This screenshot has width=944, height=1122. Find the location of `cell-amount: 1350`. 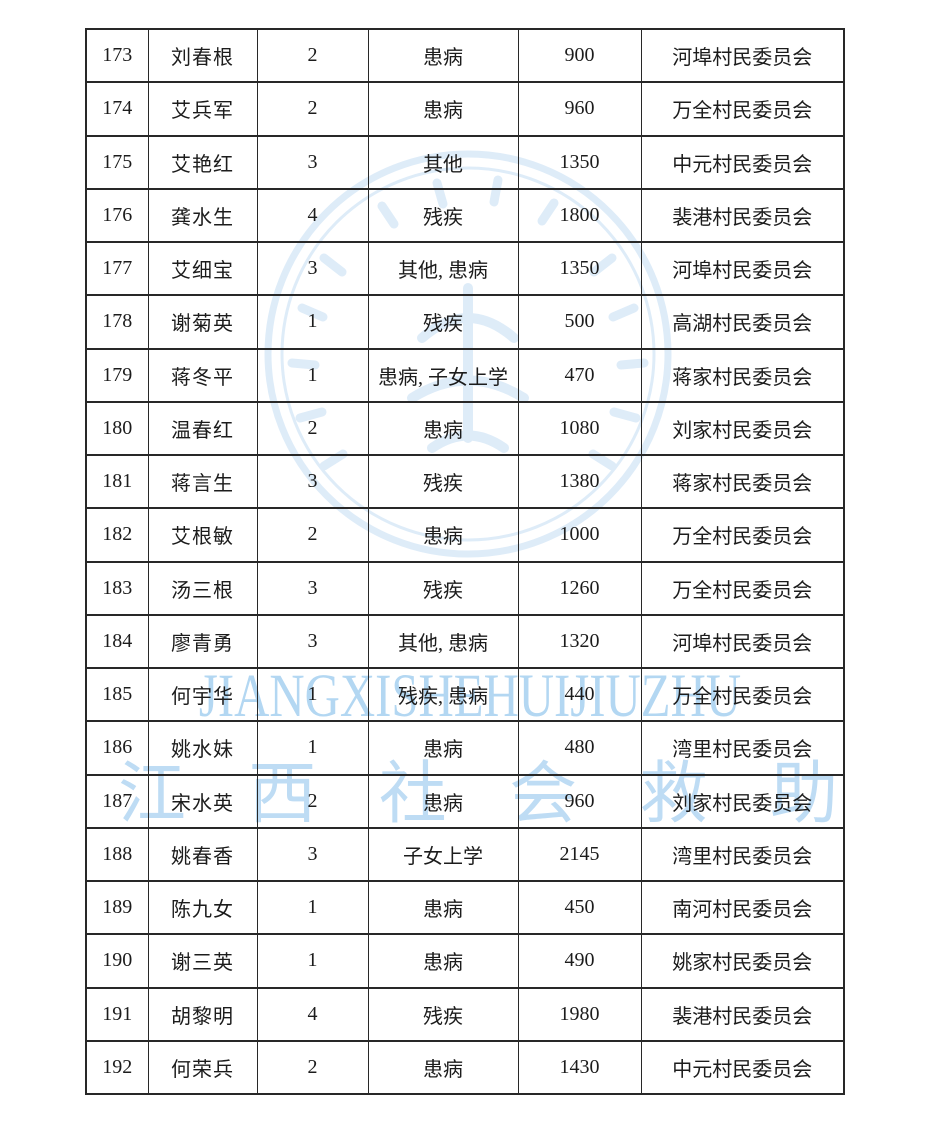

cell-amount: 1350 is located at coordinates (579, 162).